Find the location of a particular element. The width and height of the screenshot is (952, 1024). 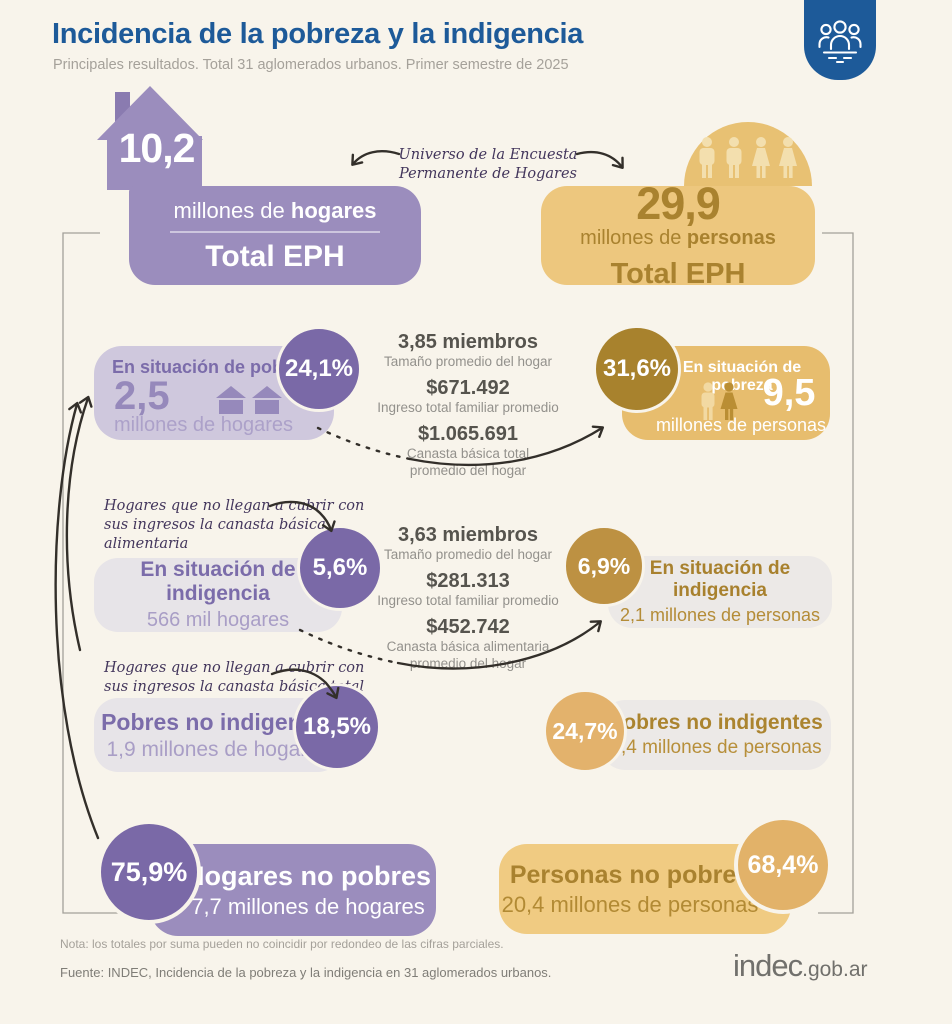

stat-members: 3,85 miembros is located at coordinates (468, 342).